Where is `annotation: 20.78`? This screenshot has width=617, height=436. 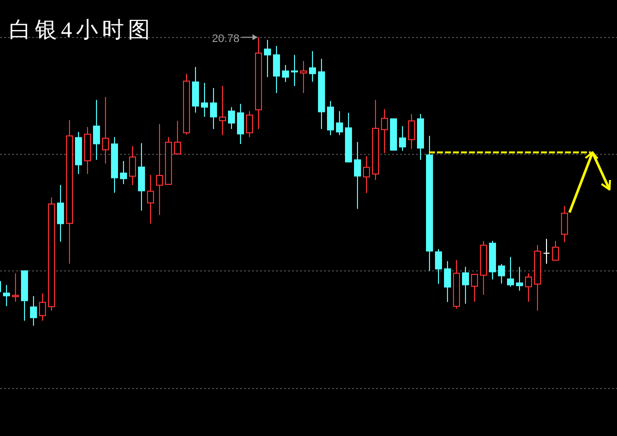
annotation: 20.78 is located at coordinates (226, 38).